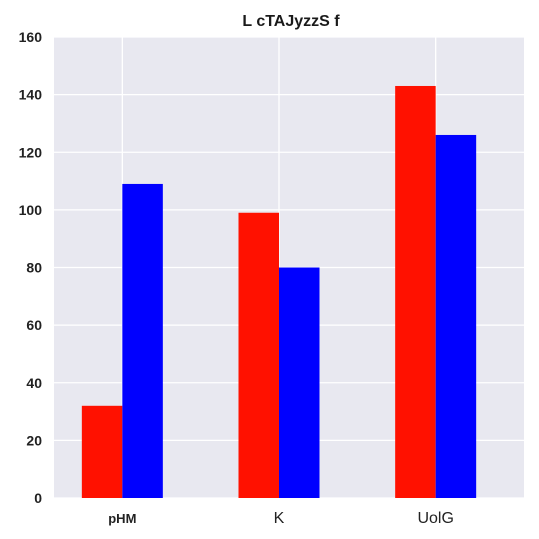 The width and height of the screenshot is (539, 539). I want to click on y-tick-label: 60, so click(34, 325).